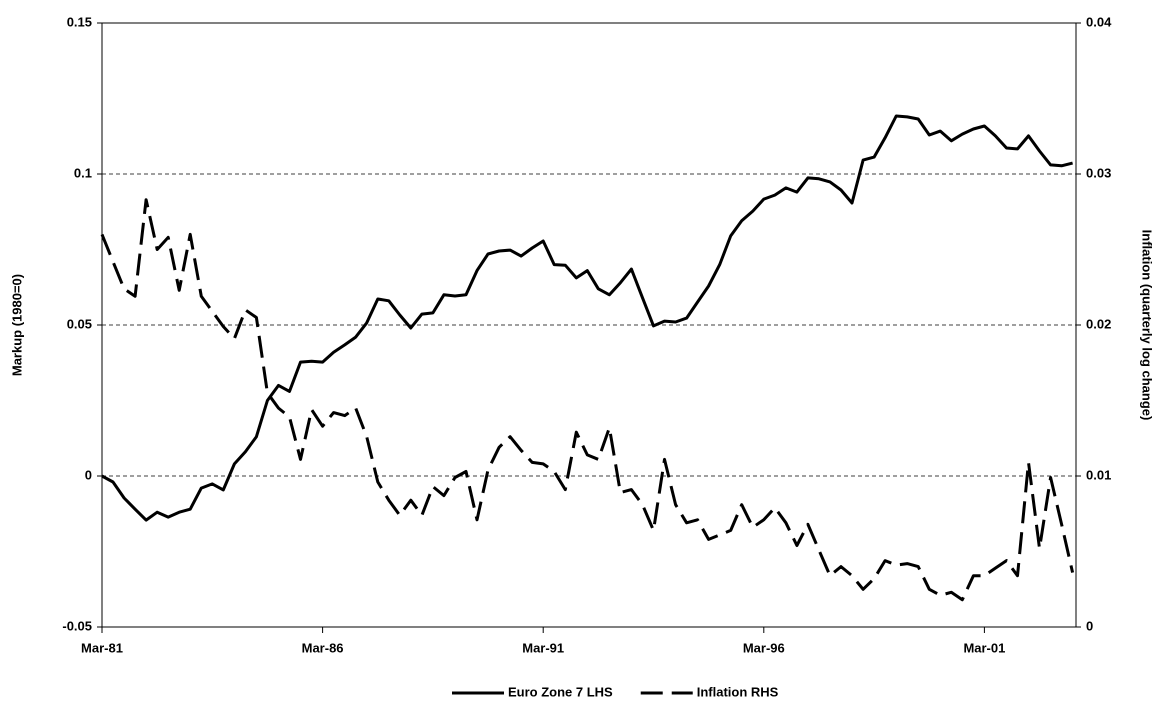 The height and width of the screenshot is (712, 1161). What do you see at coordinates (764, 647) in the screenshot?
I see `x-tick-label: Mar-96` at bounding box center [764, 647].